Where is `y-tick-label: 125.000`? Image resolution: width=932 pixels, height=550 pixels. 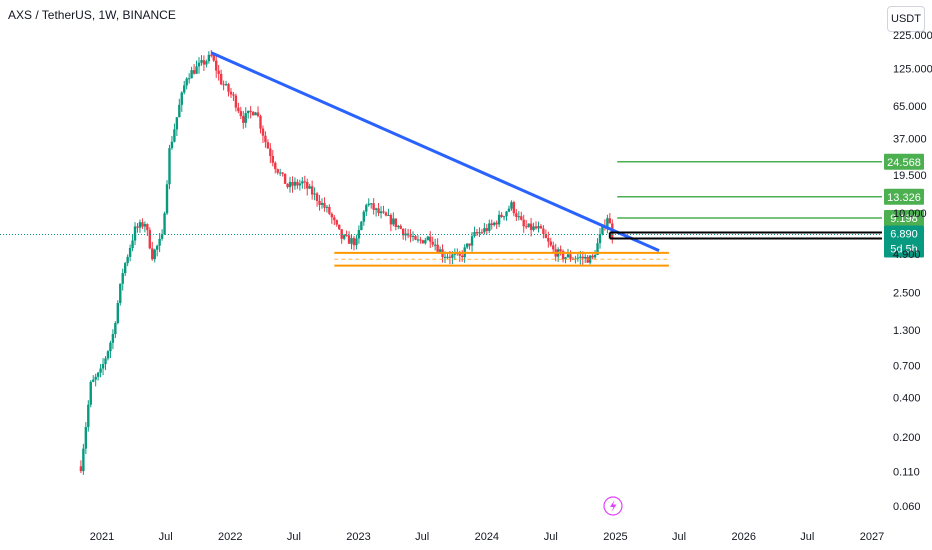 y-tick-label: 125.000 is located at coordinates (912, 70).